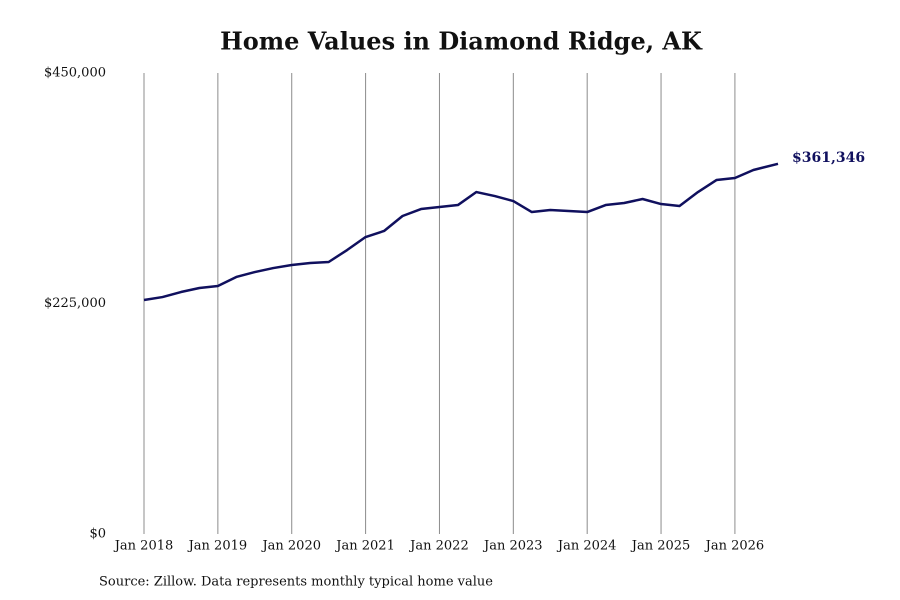 The height and width of the screenshot is (600, 900). Describe the element at coordinates (75, 303) in the screenshot. I see `y-tick-label: $225,000` at that location.